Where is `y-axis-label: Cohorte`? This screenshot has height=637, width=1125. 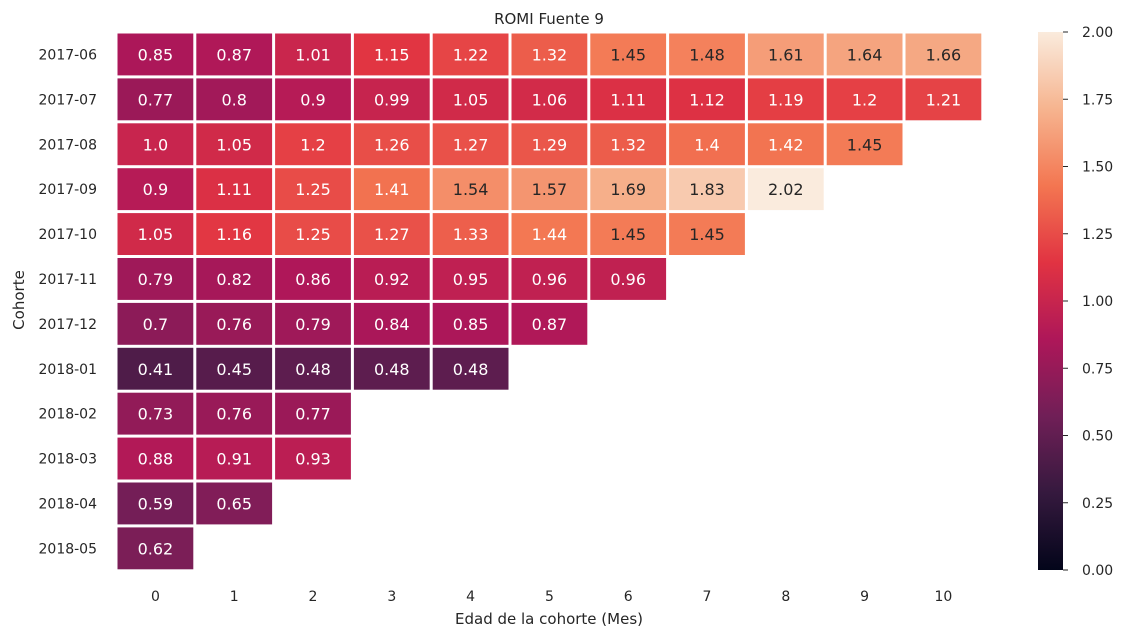
y-axis-label: Cohorte is located at coordinates (19, 300).